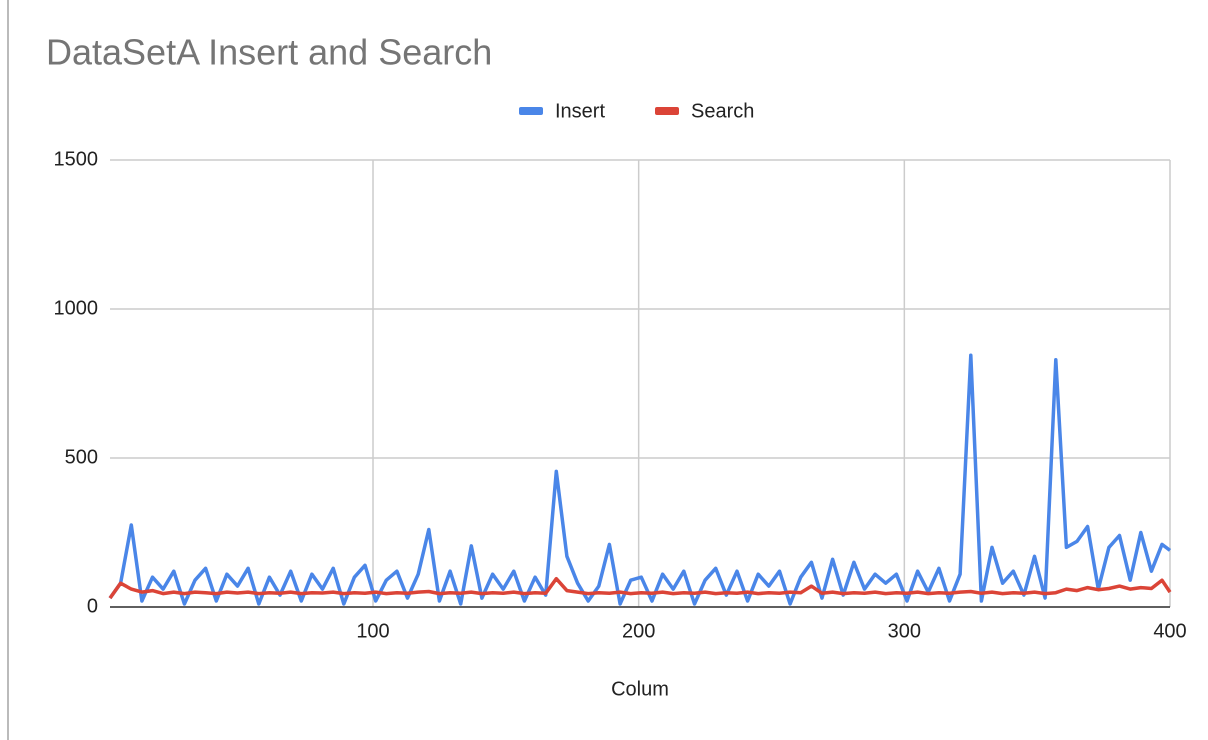 The height and width of the screenshot is (740, 1208). I want to click on series-line, so click(640, 588).